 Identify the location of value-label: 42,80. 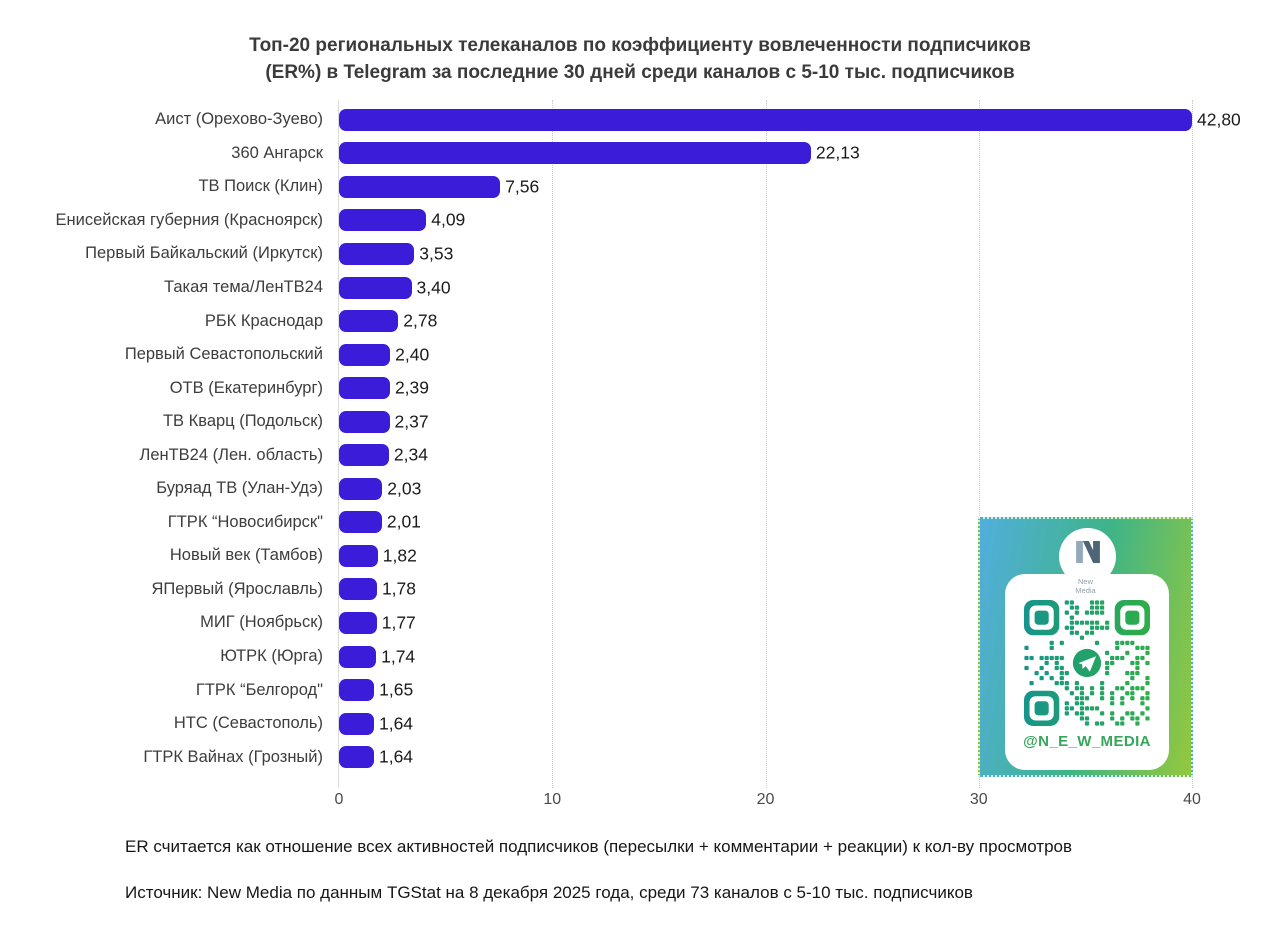
(1219, 119).